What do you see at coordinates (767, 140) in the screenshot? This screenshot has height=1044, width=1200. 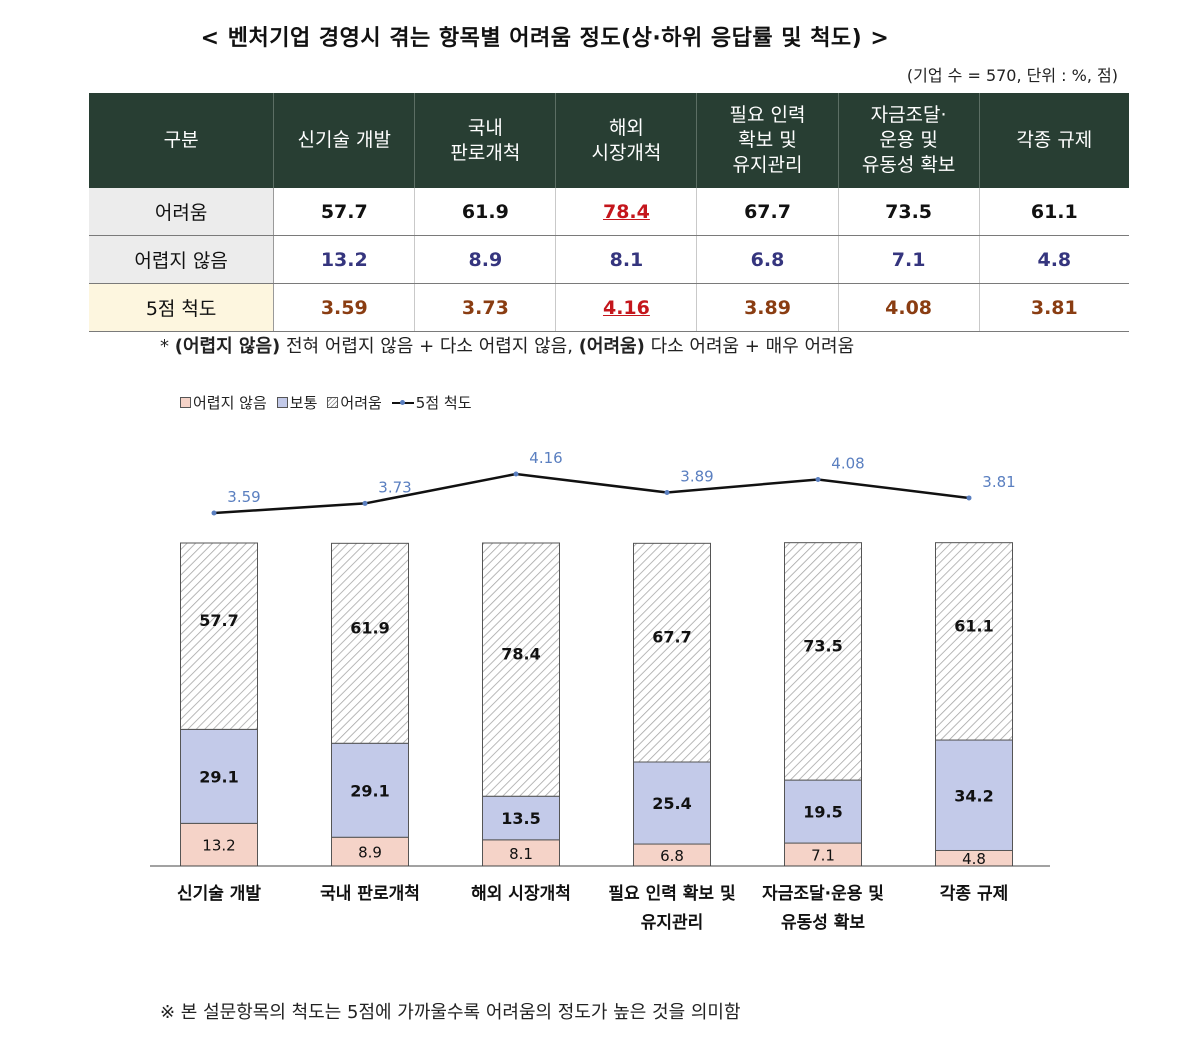 I see `table-header-cell: 필요 인력 확보 및 유지관리` at bounding box center [767, 140].